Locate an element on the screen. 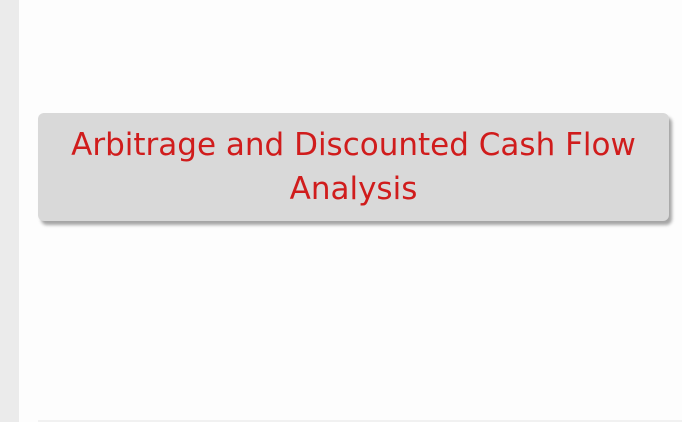 The image size is (682, 422). page-bottom-edge is located at coordinates (360, 421).